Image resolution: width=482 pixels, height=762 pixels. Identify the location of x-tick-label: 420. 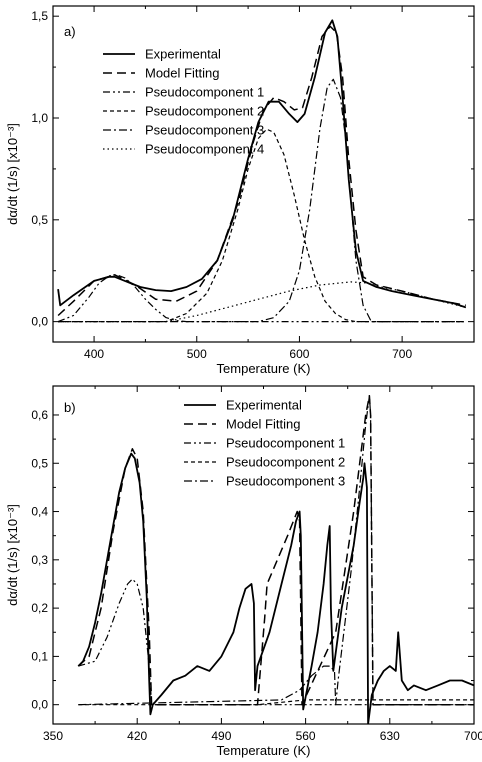
(137, 736).